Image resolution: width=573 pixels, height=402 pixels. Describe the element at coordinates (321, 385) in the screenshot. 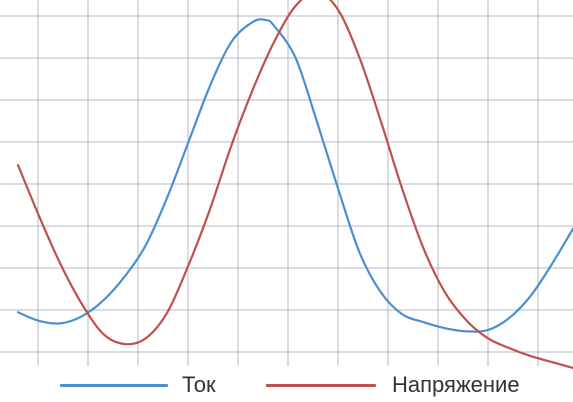

I see `legend-swatch-voltage` at that location.